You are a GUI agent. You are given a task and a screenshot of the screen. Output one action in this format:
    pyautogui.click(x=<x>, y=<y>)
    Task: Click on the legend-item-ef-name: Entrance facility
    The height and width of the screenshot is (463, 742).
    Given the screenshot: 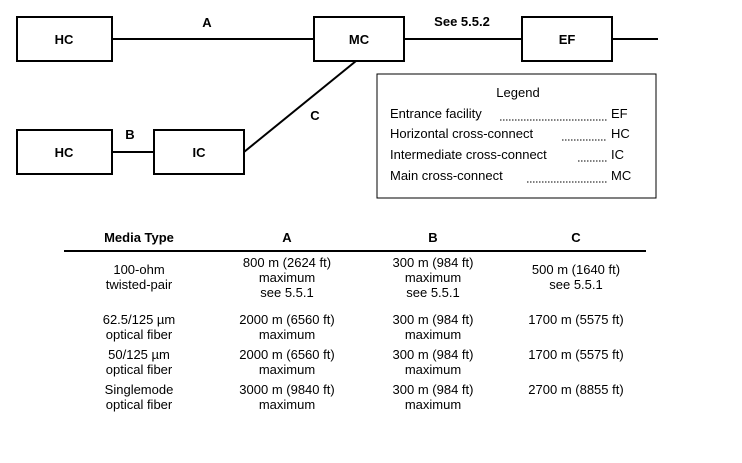 What is the action you would take?
    pyautogui.click(x=436, y=113)
    